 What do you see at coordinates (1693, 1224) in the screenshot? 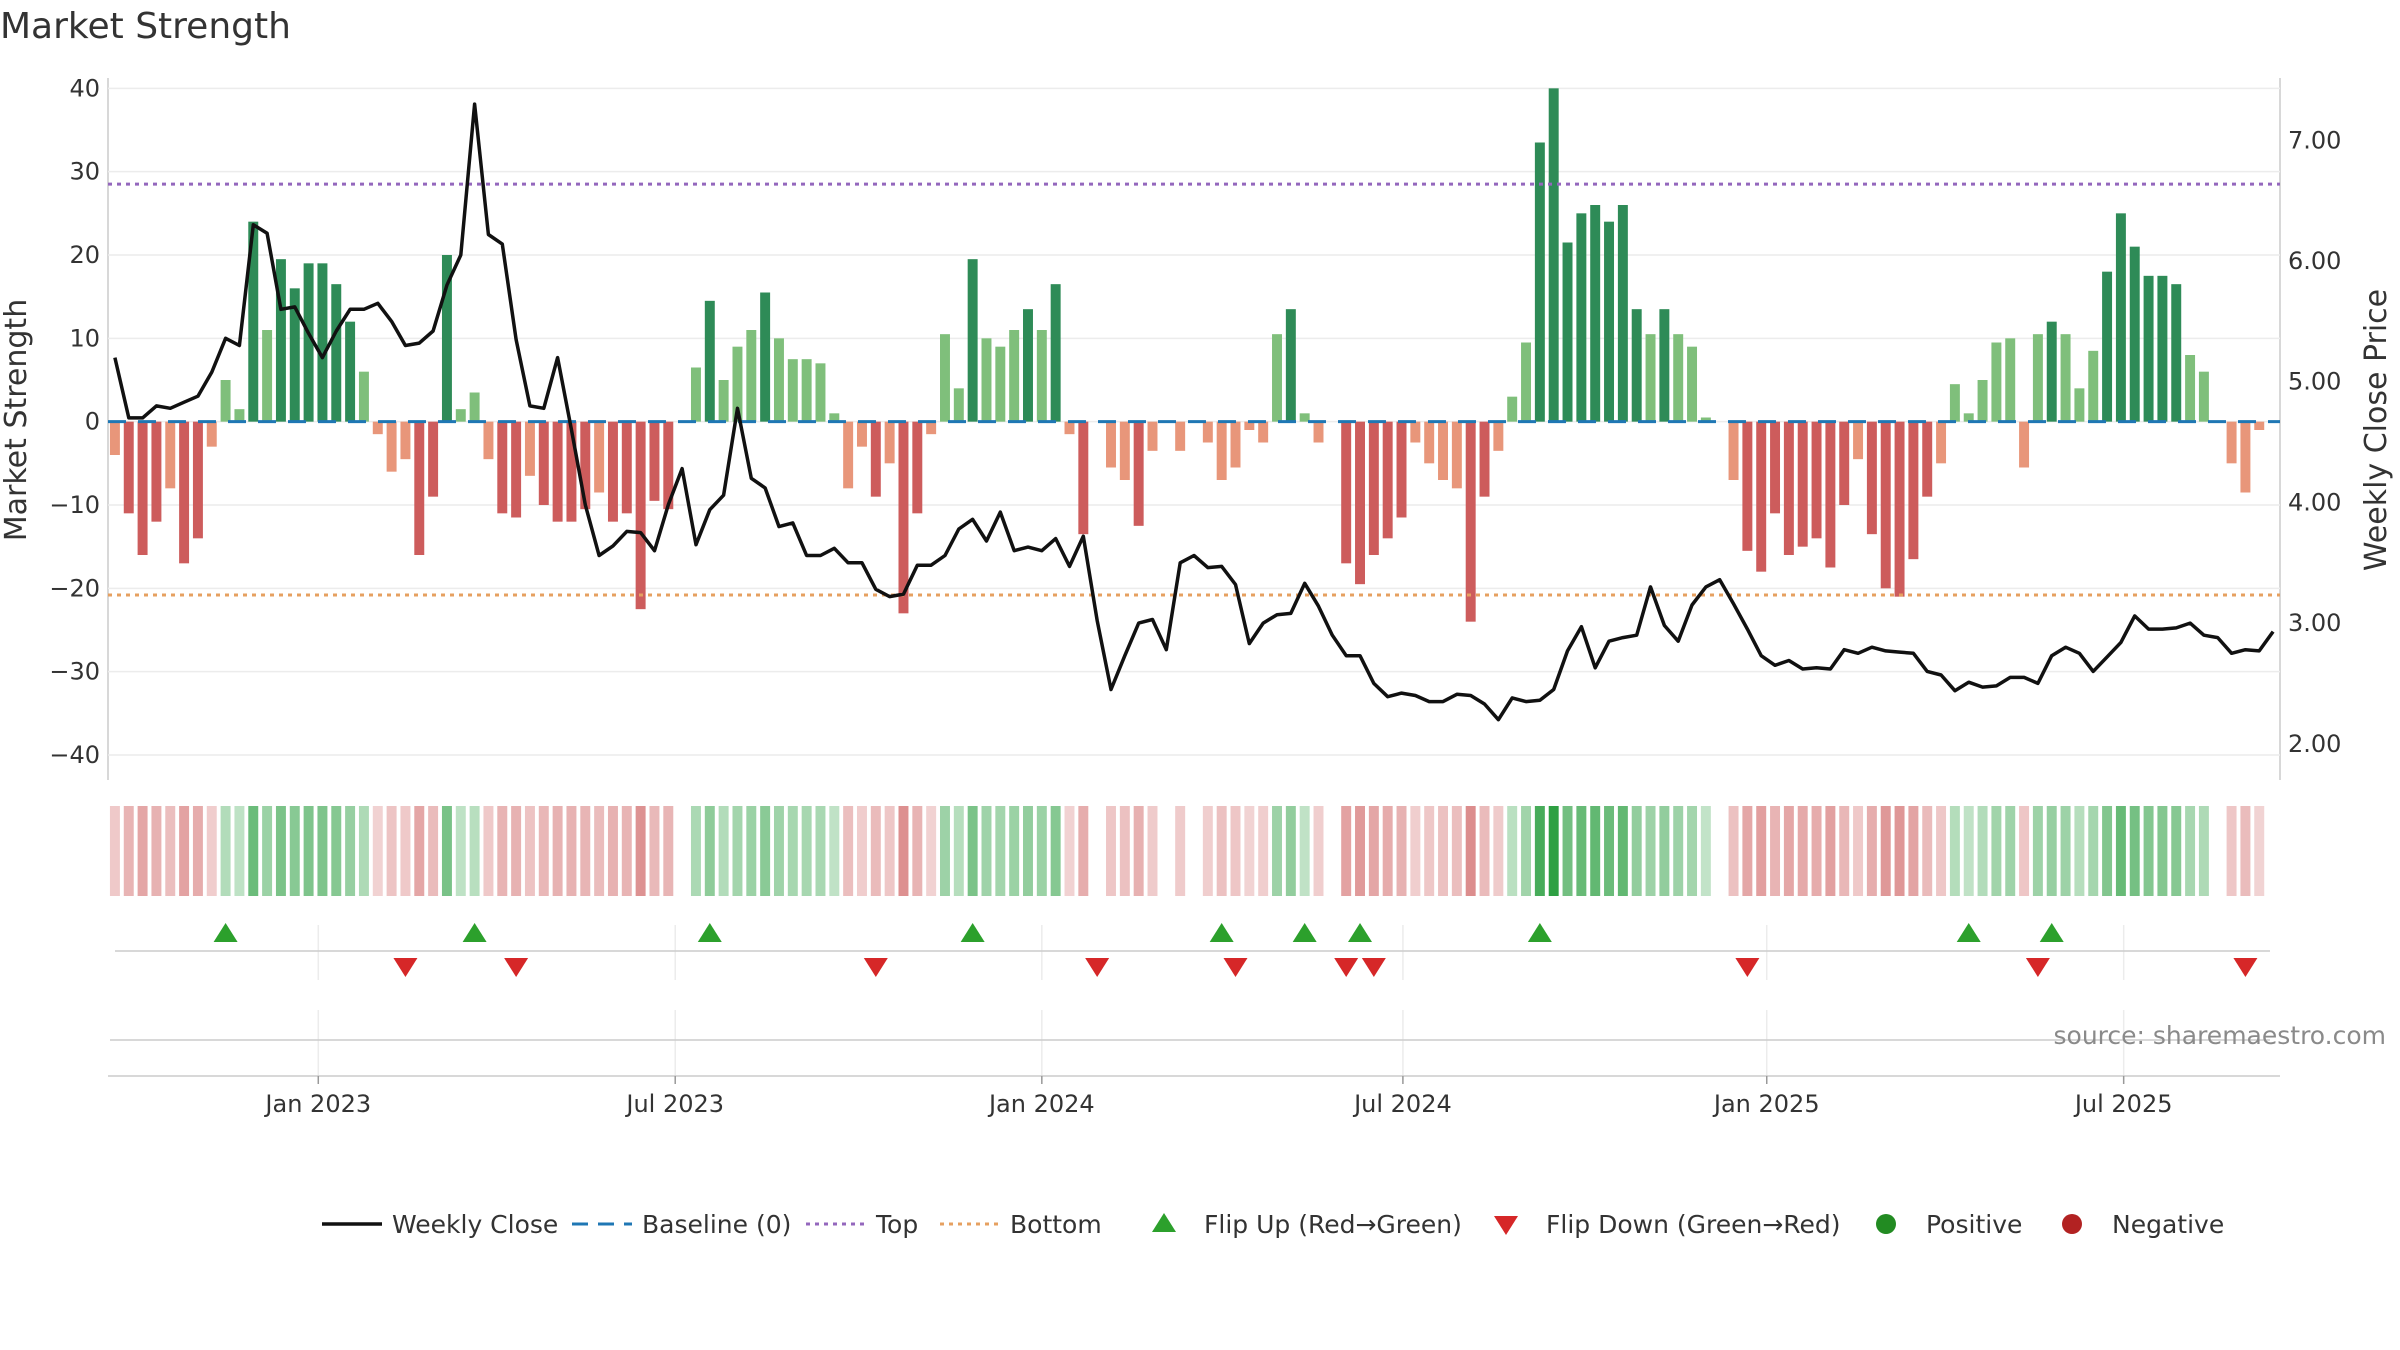
I see `legend-label: Flip Down (Green→Red)` at bounding box center [1693, 1224].